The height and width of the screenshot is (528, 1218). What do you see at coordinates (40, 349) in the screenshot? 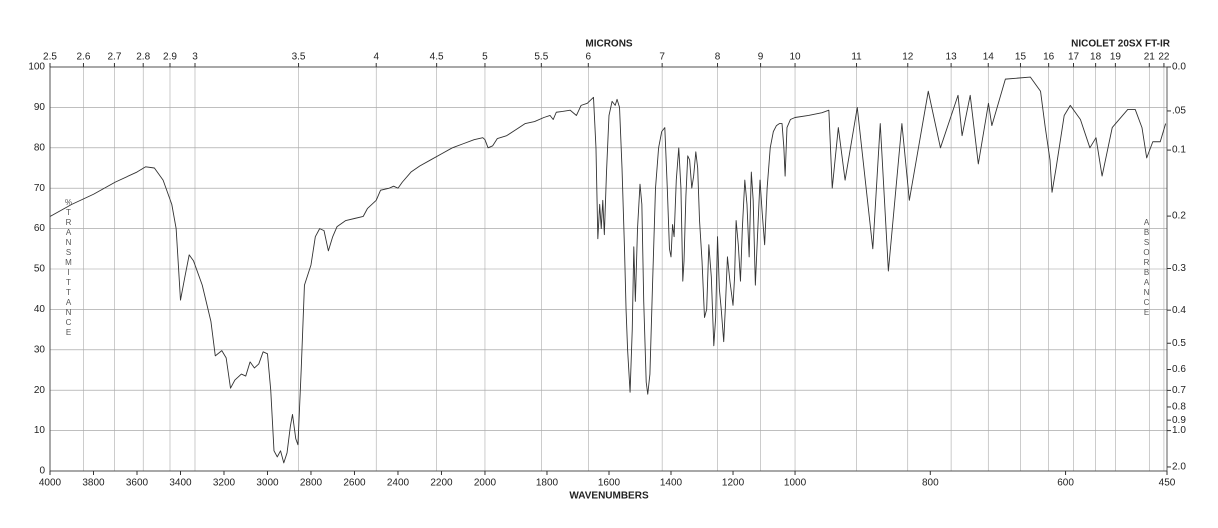
I see `y-tick-label: 30` at bounding box center [40, 349].